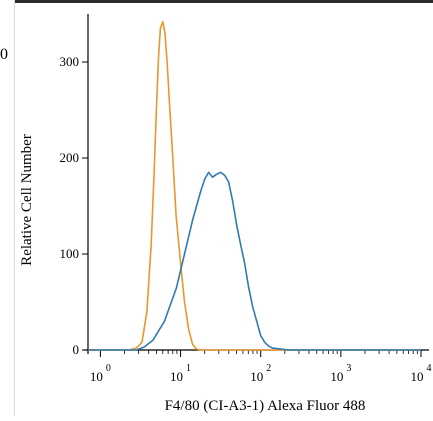  I want to click on x-tick-exponent: 0, so click(108, 368).